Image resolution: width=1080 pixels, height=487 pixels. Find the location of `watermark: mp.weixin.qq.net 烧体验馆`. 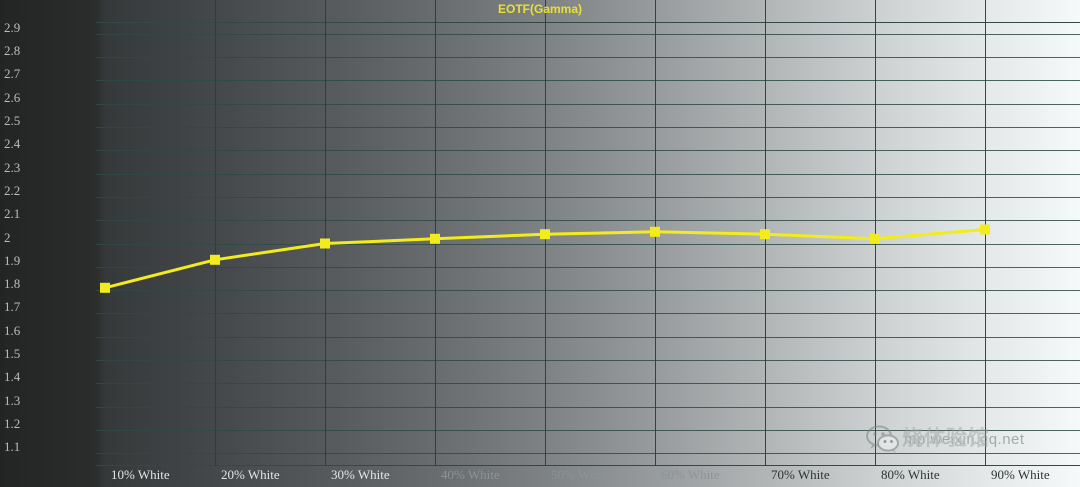

watermark: mp.weixin.qq.net 烧体验馆 is located at coordinates (970, 439).